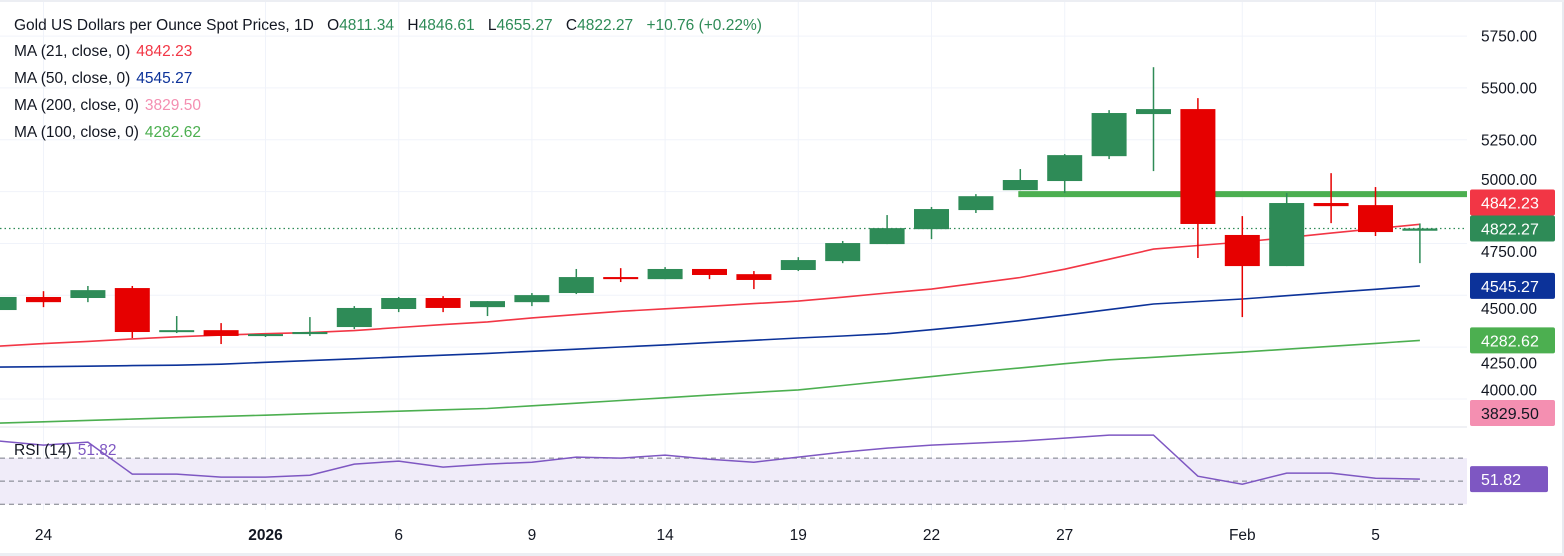 This screenshot has width=1564, height=556. Describe the element at coordinates (103, 79) in the screenshot. I see `ma50-legend: MA (50, close, 0) 4545.27` at that location.